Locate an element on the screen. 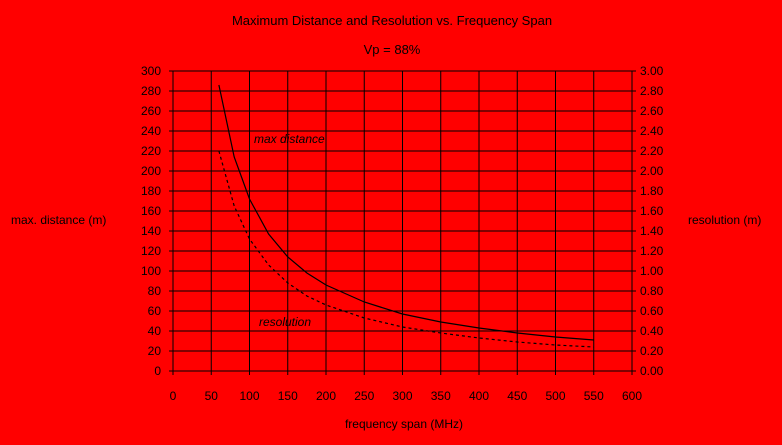 The width and height of the screenshot is (782, 445). y-left-tick-label: 120 is located at coordinates (151, 251).